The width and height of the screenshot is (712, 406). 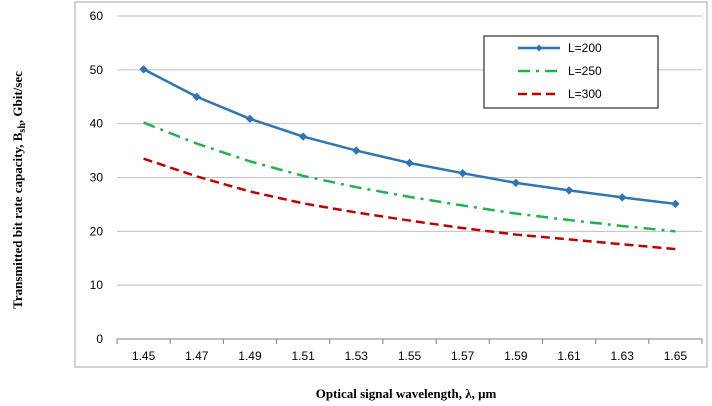 What do you see at coordinates (97, 231) in the screenshot?
I see `y-tick-label: 20` at bounding box center [97, 231].